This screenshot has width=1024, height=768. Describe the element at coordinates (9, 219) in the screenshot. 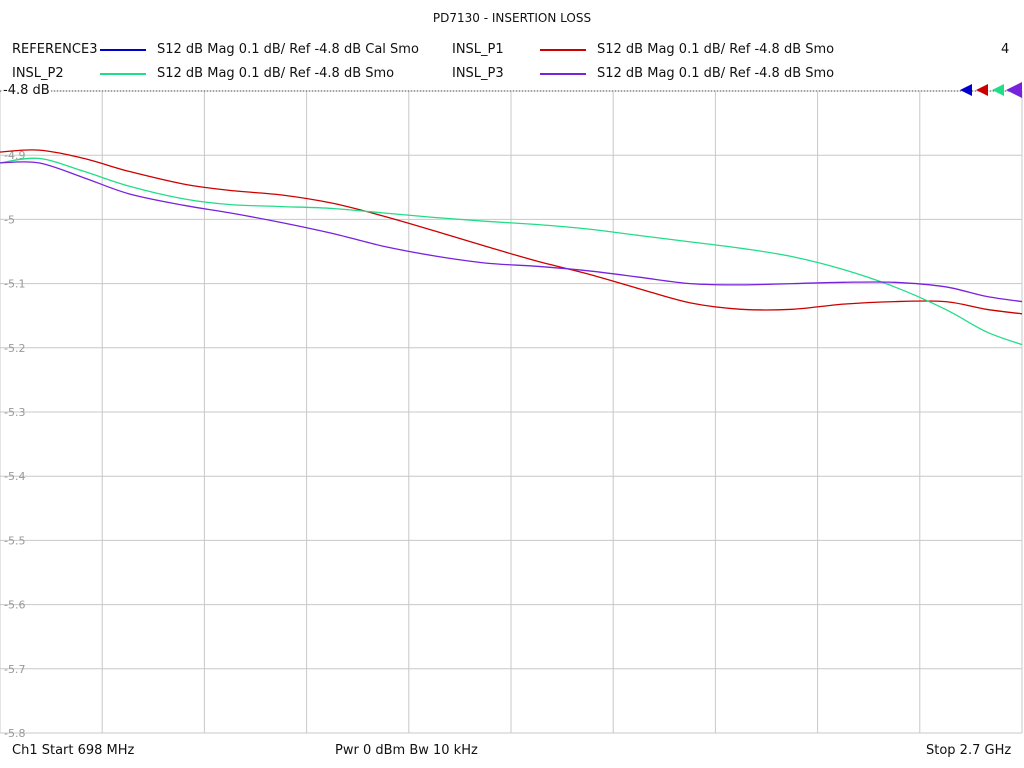

I see `y-tick-label: -5` at that location.